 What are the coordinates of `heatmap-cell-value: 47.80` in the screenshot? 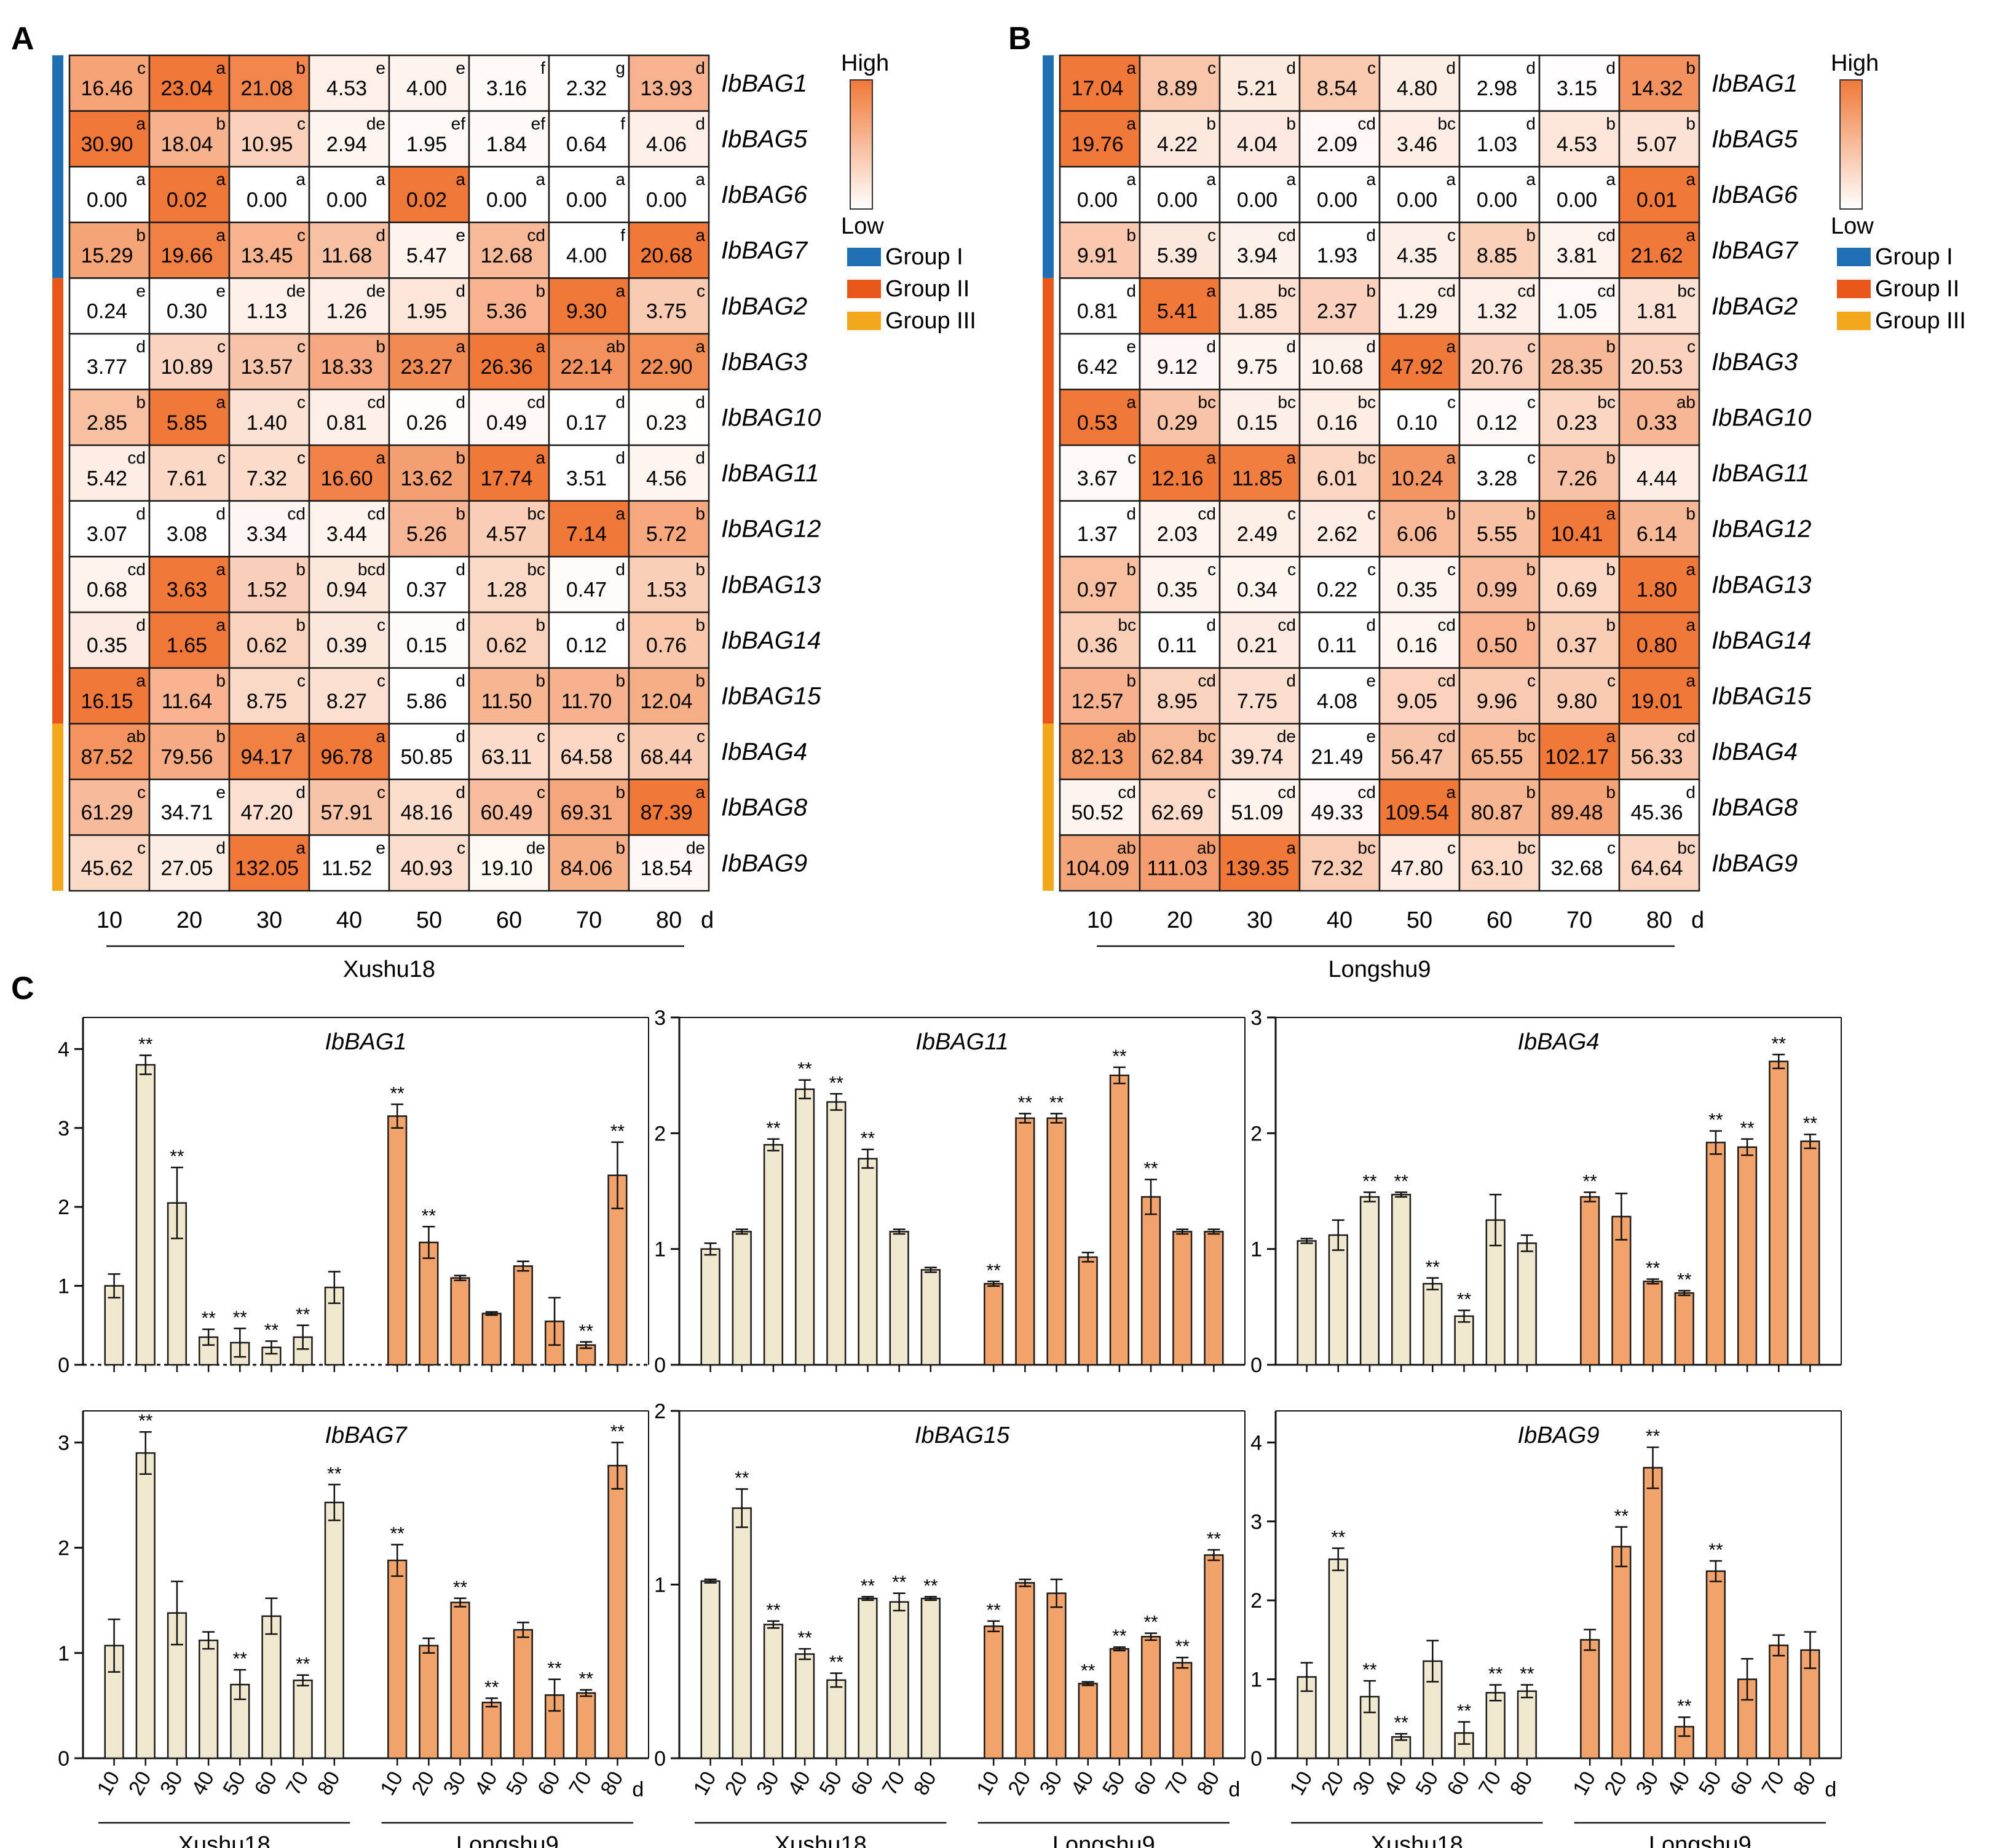 It's located at (1417, 868).